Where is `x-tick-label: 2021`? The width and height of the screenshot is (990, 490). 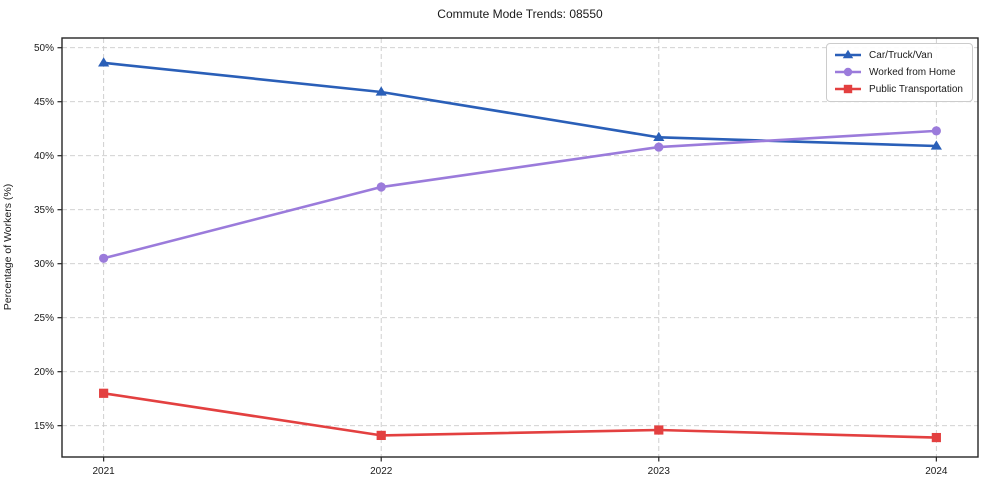 x-tick-label: 2021 is located at coordinates (104, 471).